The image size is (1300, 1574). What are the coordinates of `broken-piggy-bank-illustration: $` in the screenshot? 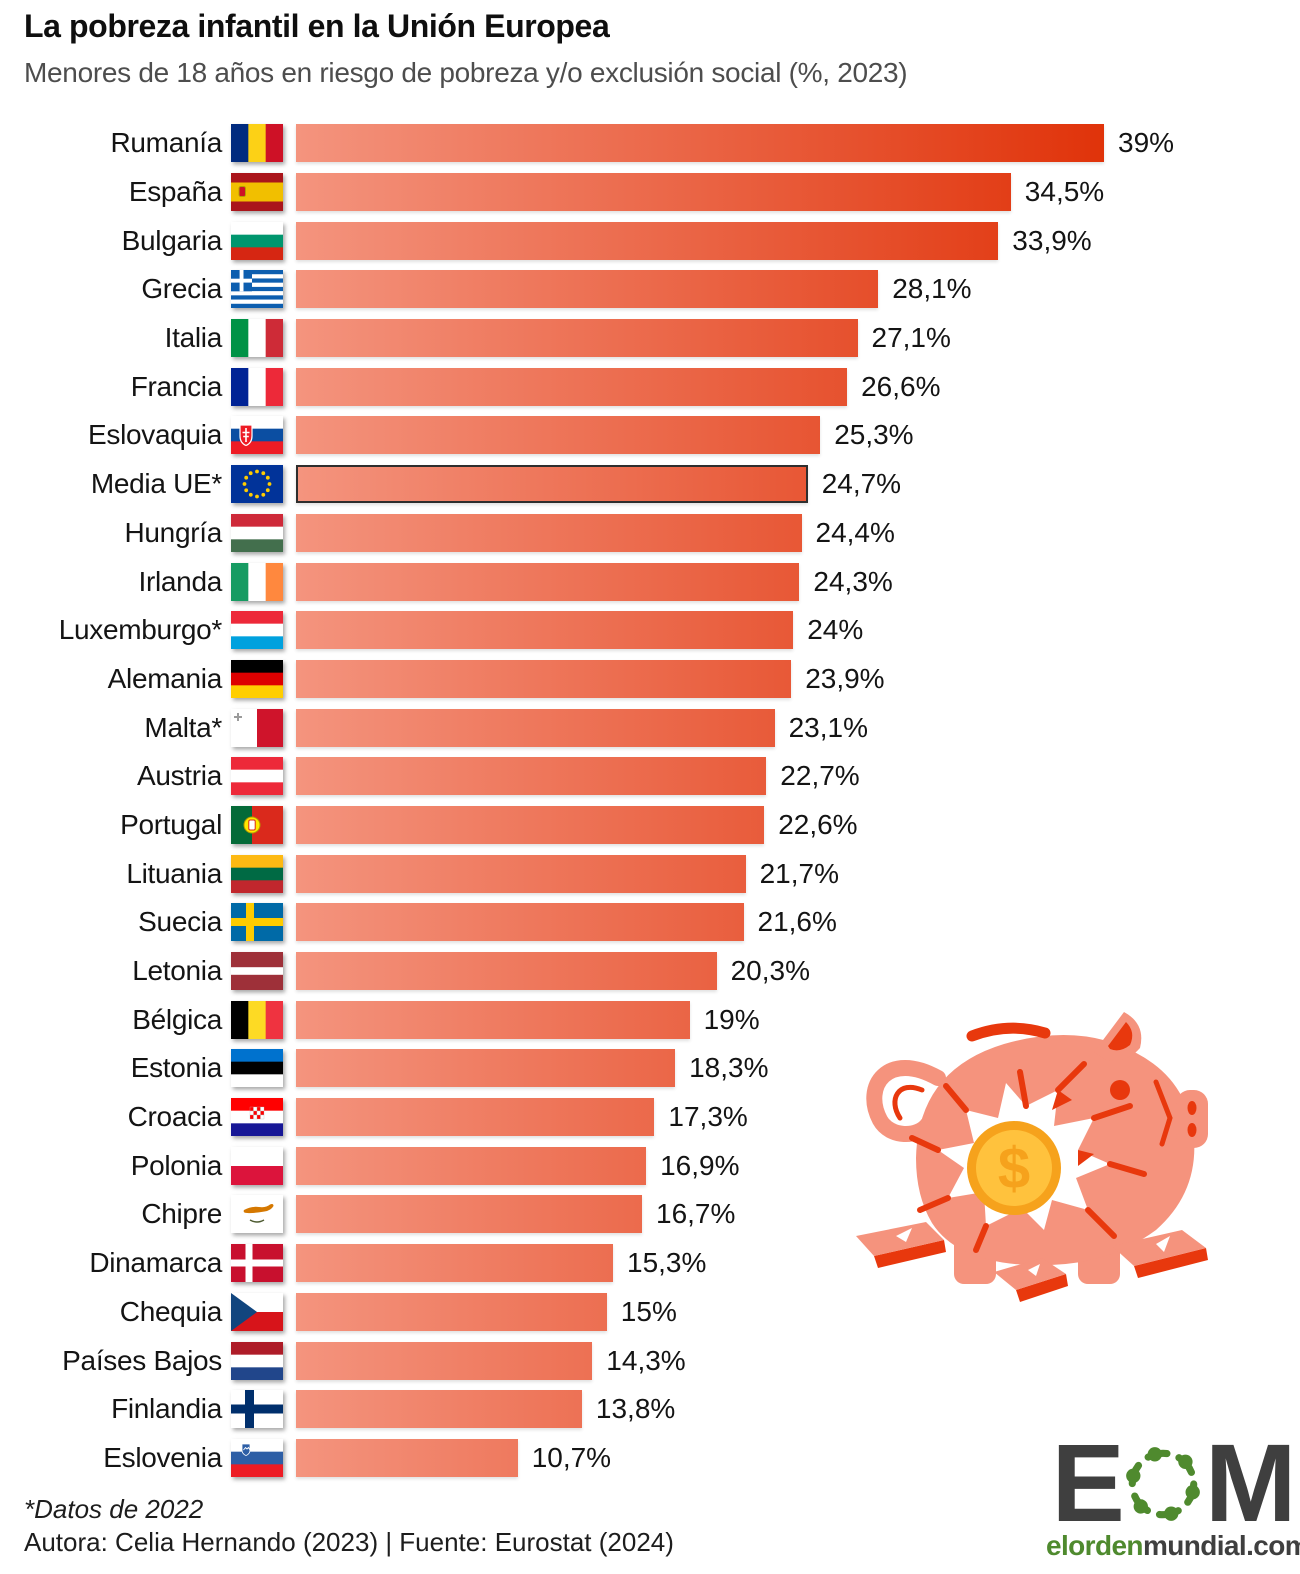 It's located at (1032, 1157).